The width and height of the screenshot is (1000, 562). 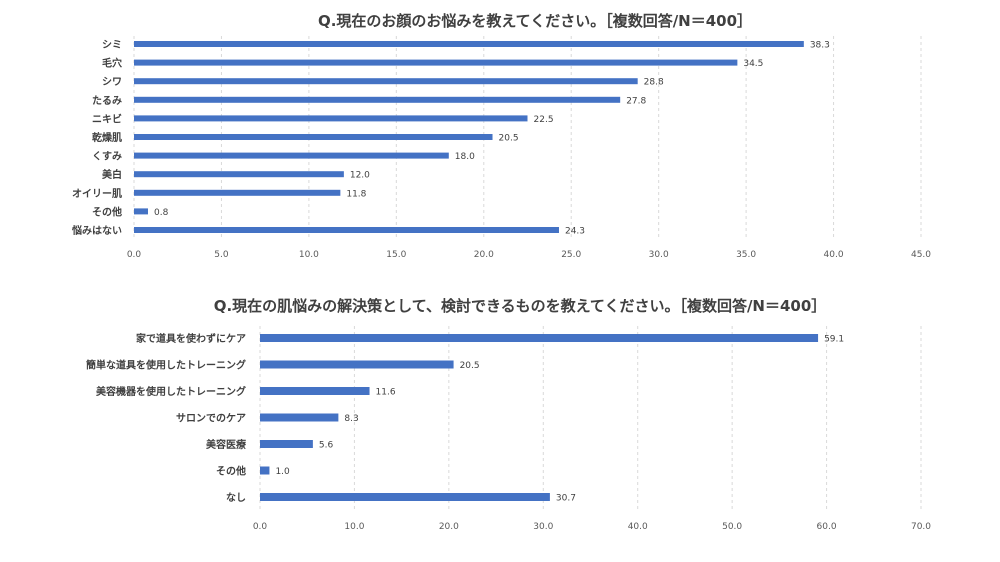 What do you see at coordinates (921, 255) in the screenshot?
I see `x-tick-label: 45.0` at bounding box center [921, 255].